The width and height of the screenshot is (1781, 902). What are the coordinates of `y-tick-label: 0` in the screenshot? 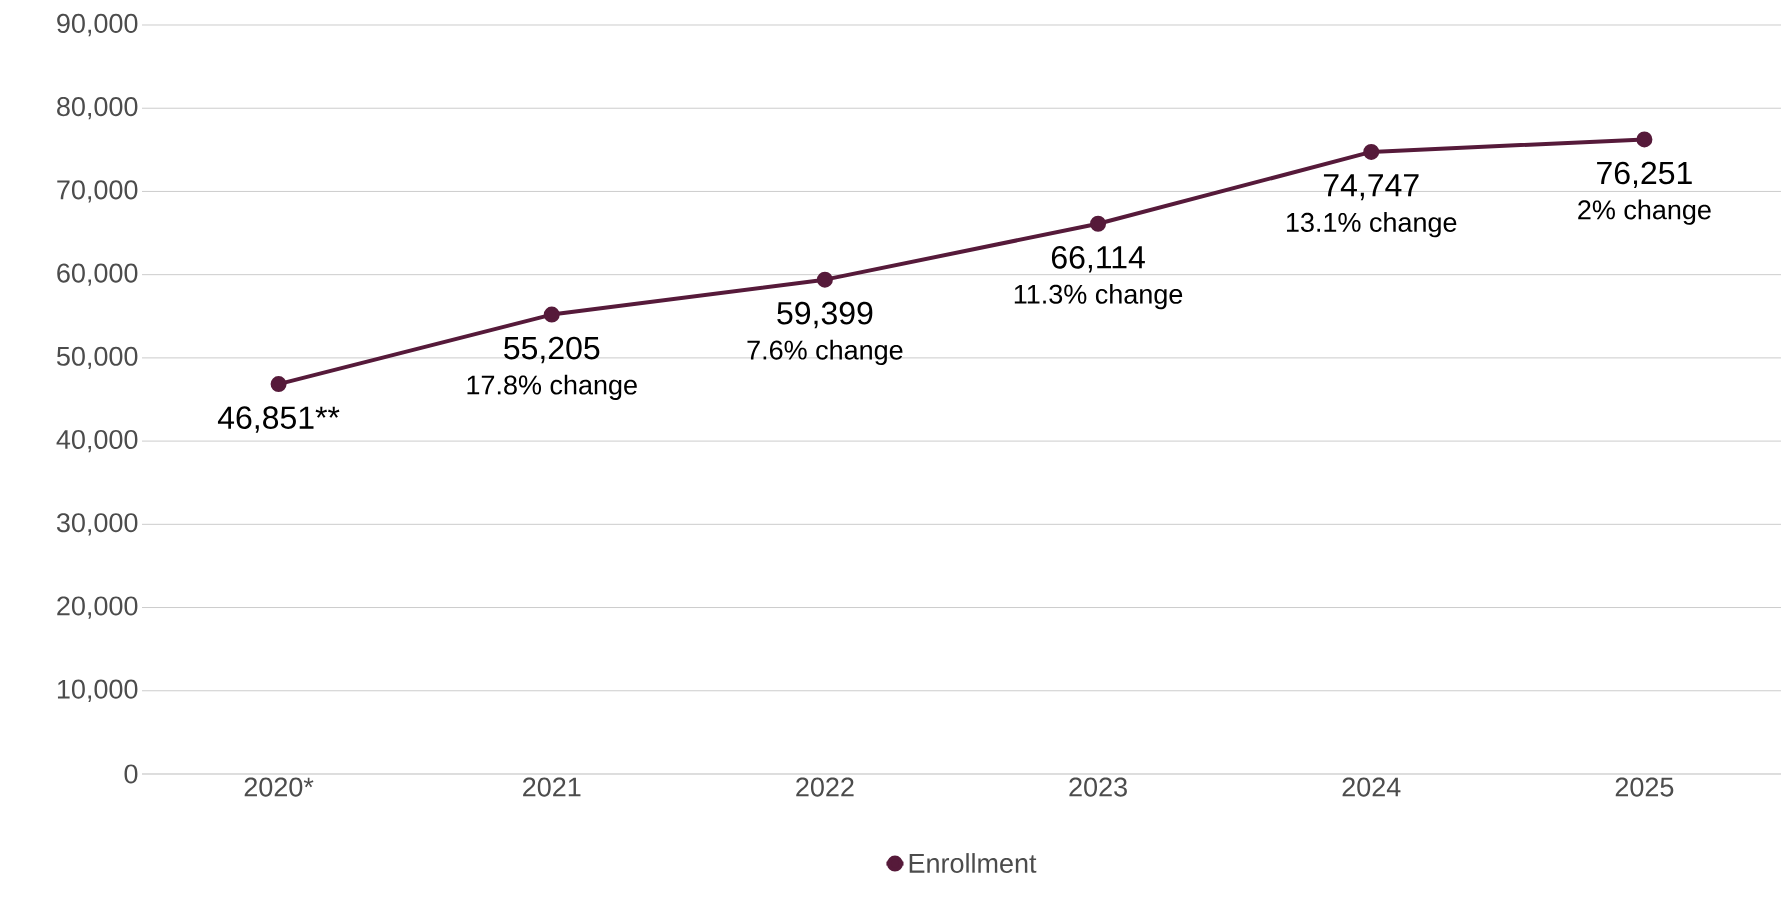 It's located at (131, 774).